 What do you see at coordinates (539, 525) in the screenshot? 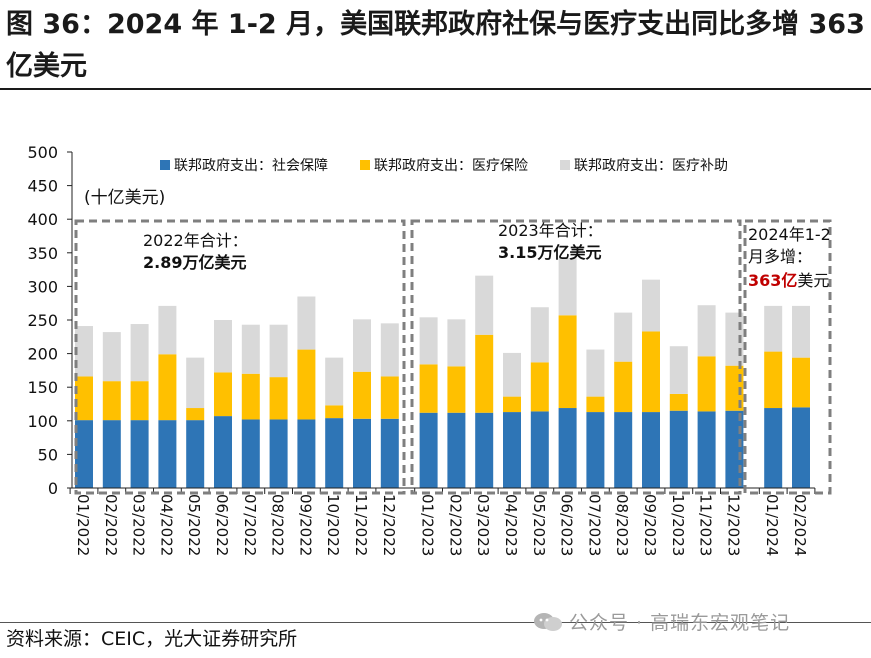
I see `x-tick-label: 05/2023` at bounding box center [539, 525].